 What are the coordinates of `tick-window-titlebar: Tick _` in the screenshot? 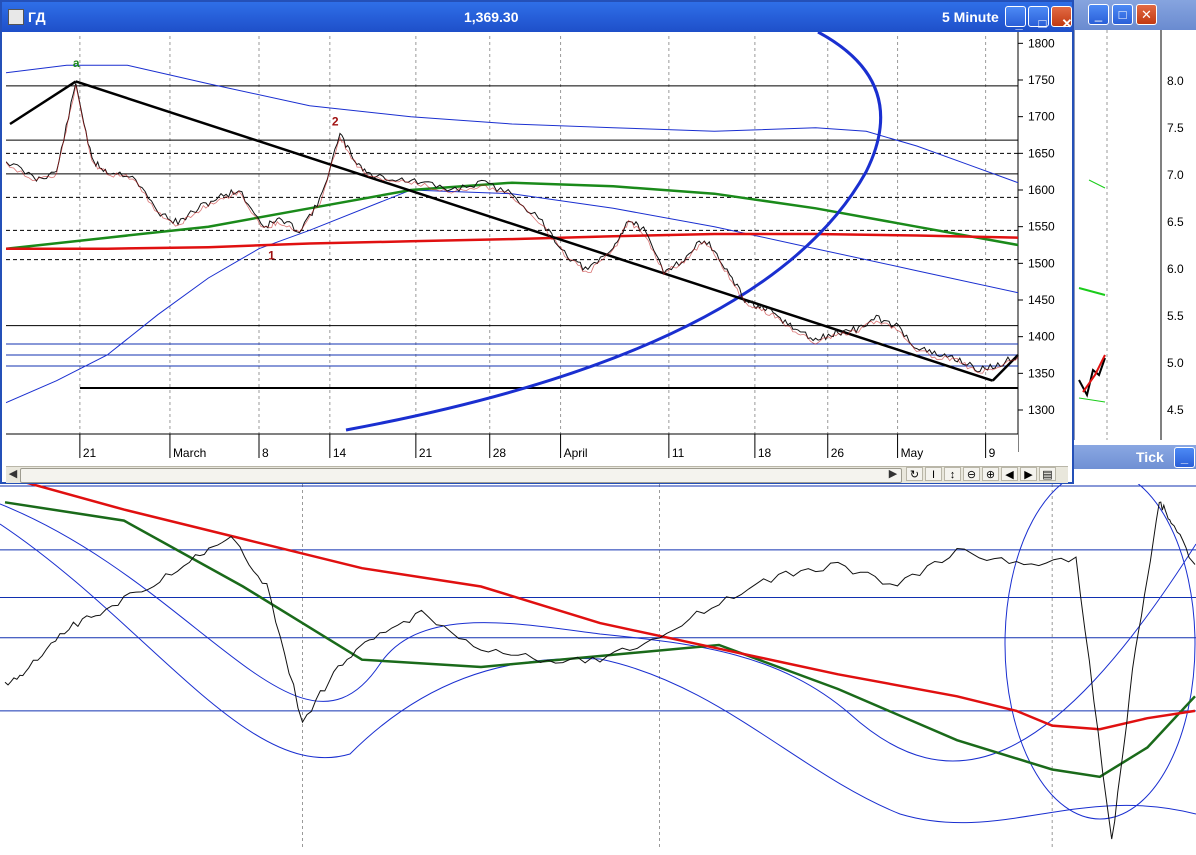 It's located at (1135, 457).